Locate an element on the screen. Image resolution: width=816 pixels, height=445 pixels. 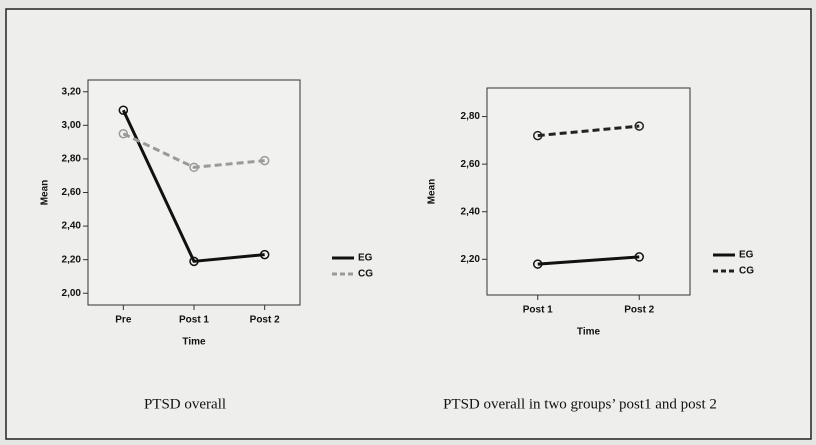
caption: PTSD overall is located at coordinates (185, 404).